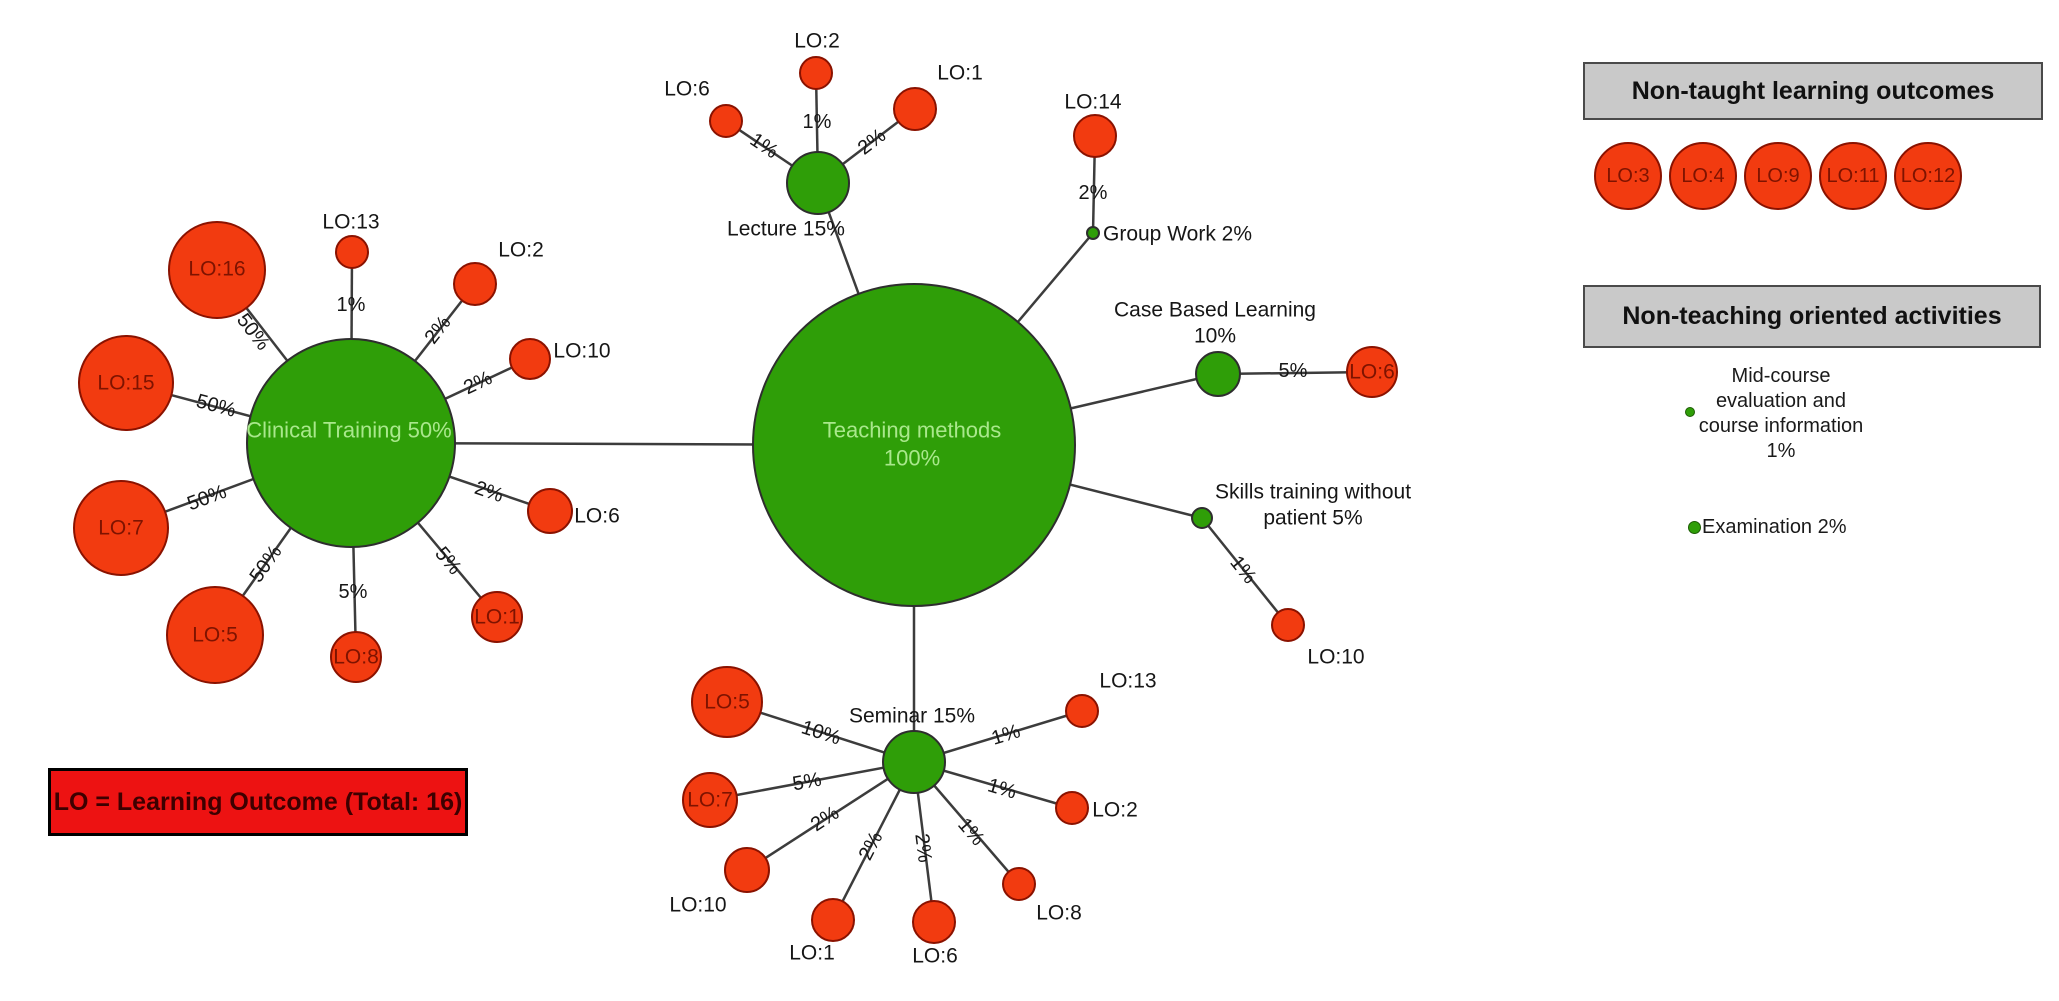 Image resolution: width=2059 pixels, height=1001 pixels. What do you see at coordinates (687, 89) in the screenshot?
I see `node-label-lec_lo6: LO:6` at bounding box center [687, 89].